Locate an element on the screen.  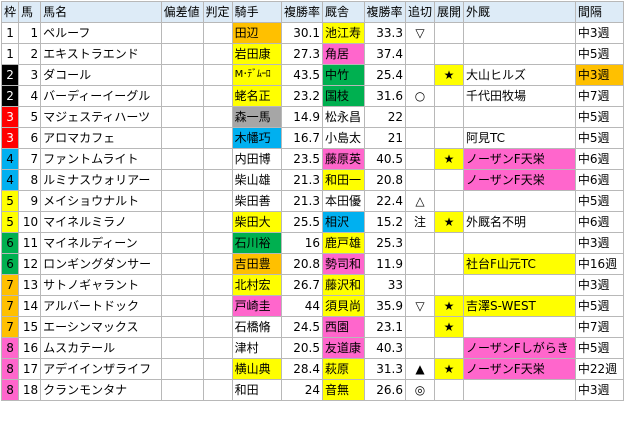
stable-rate: 40.5 is located at coordinates (384, 159).